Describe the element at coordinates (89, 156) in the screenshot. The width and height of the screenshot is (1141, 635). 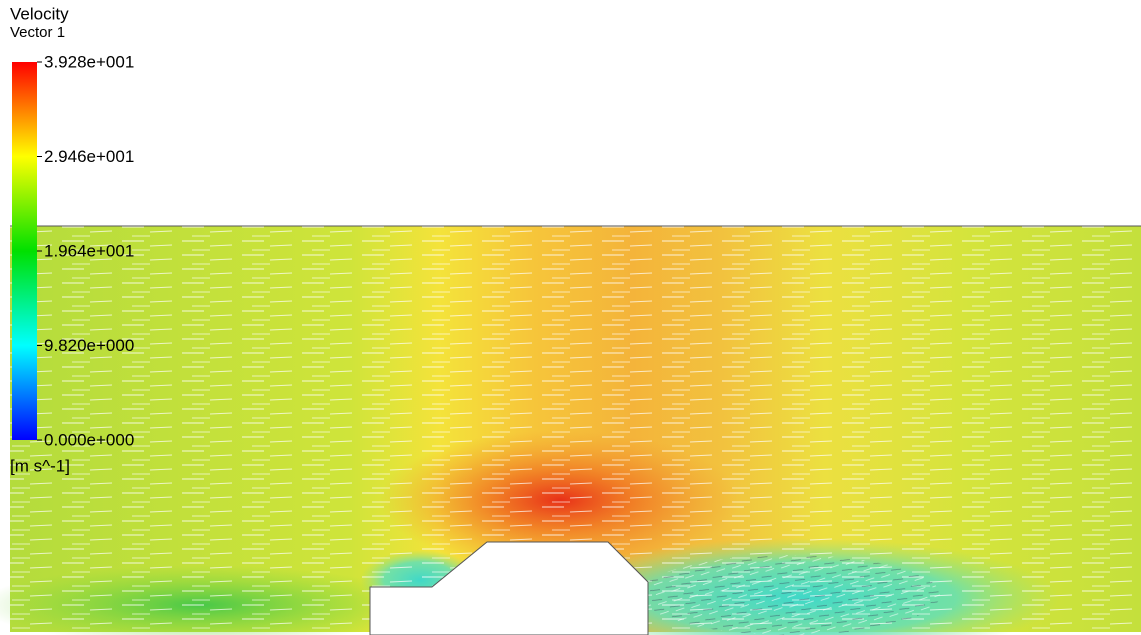
I see `tick-label: 2.946e+001` at that location.